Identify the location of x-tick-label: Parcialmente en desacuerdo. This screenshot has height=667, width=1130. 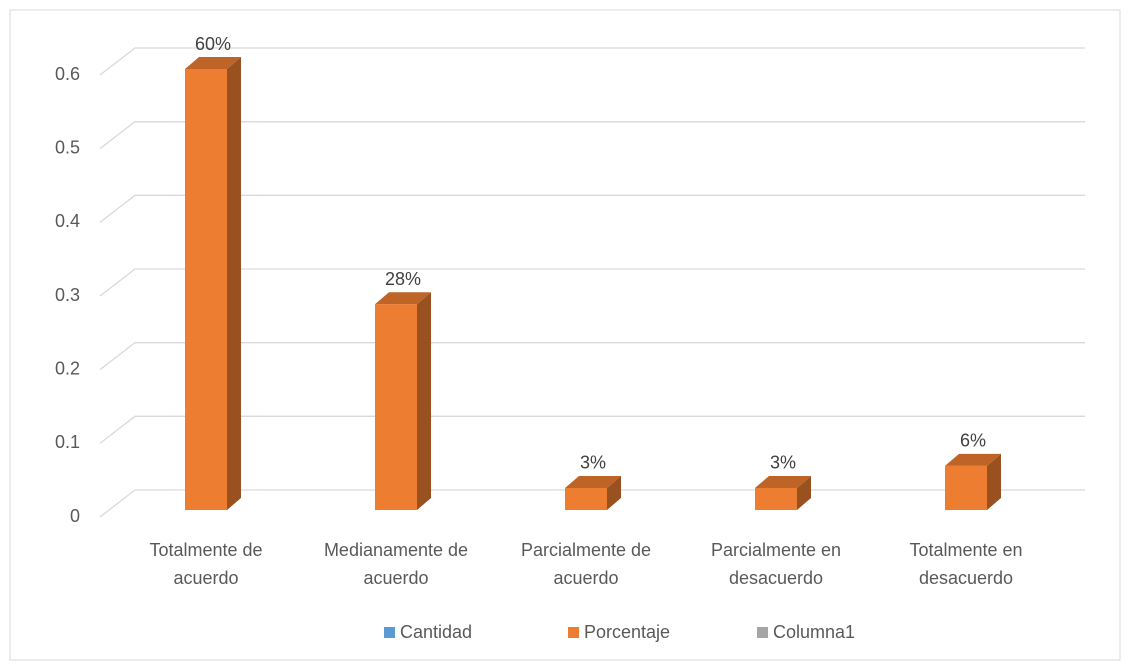
(776, 564).